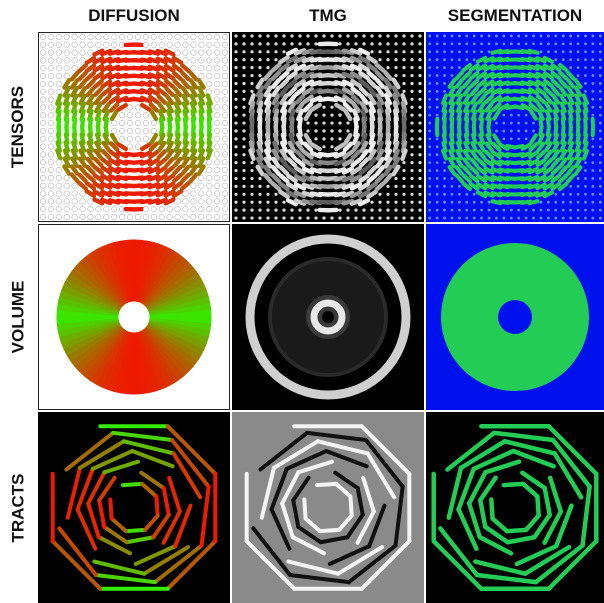 This screenshot has width=604, height=603. Describe the element at coordinates (328, 127) in the screenshot. I see `panel-tmg-tensors` at that location.